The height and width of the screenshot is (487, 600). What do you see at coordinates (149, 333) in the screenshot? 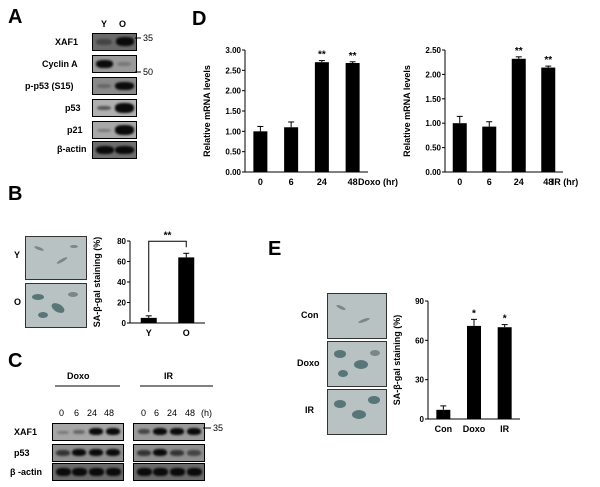
I see `x-tick-label: Y` at bounding box center [149, 333].